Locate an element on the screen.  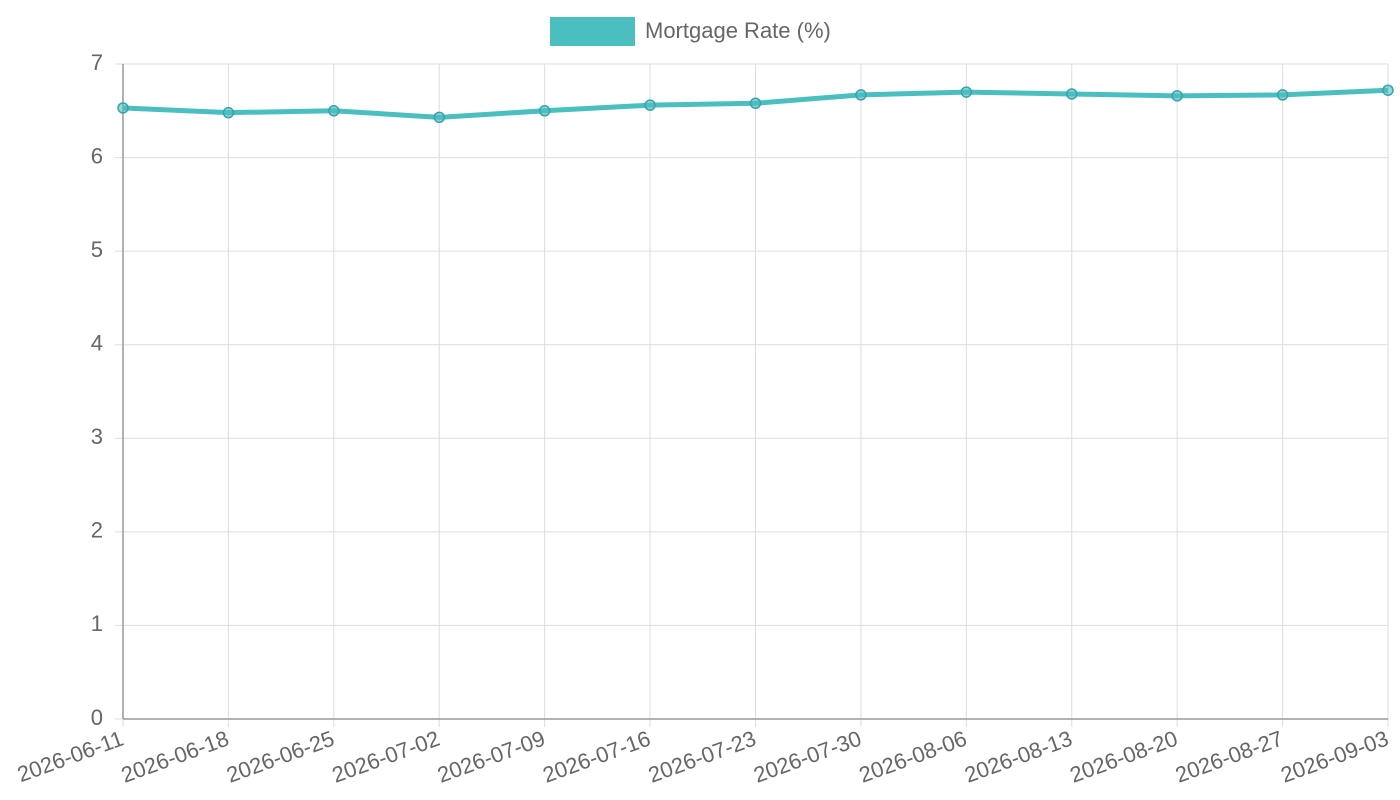
y-tick-label: 3 is located at coordinates (97, 436).